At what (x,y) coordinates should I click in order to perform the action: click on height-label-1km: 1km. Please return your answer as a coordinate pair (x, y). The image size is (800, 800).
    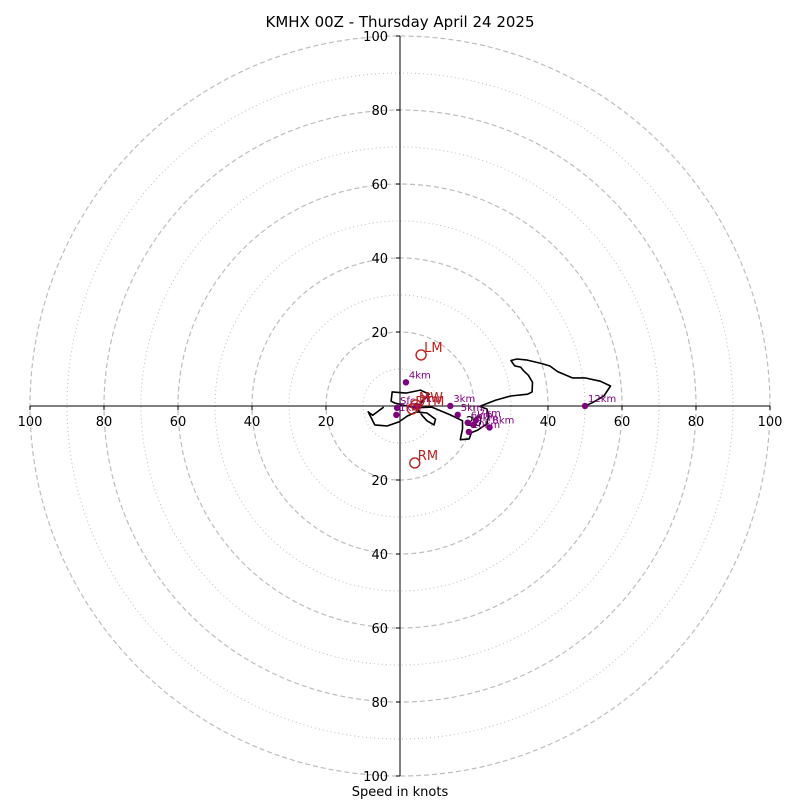
    Looking at the image, I should click on (410, 408).